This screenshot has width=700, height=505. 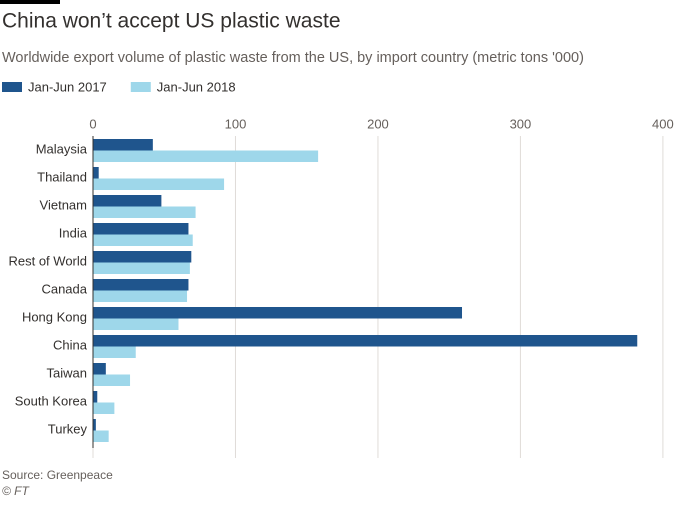 What do you see at coordinates (16, 491) in the screenshot?
I see `credit: © FT` at bounding box center [16, 491].